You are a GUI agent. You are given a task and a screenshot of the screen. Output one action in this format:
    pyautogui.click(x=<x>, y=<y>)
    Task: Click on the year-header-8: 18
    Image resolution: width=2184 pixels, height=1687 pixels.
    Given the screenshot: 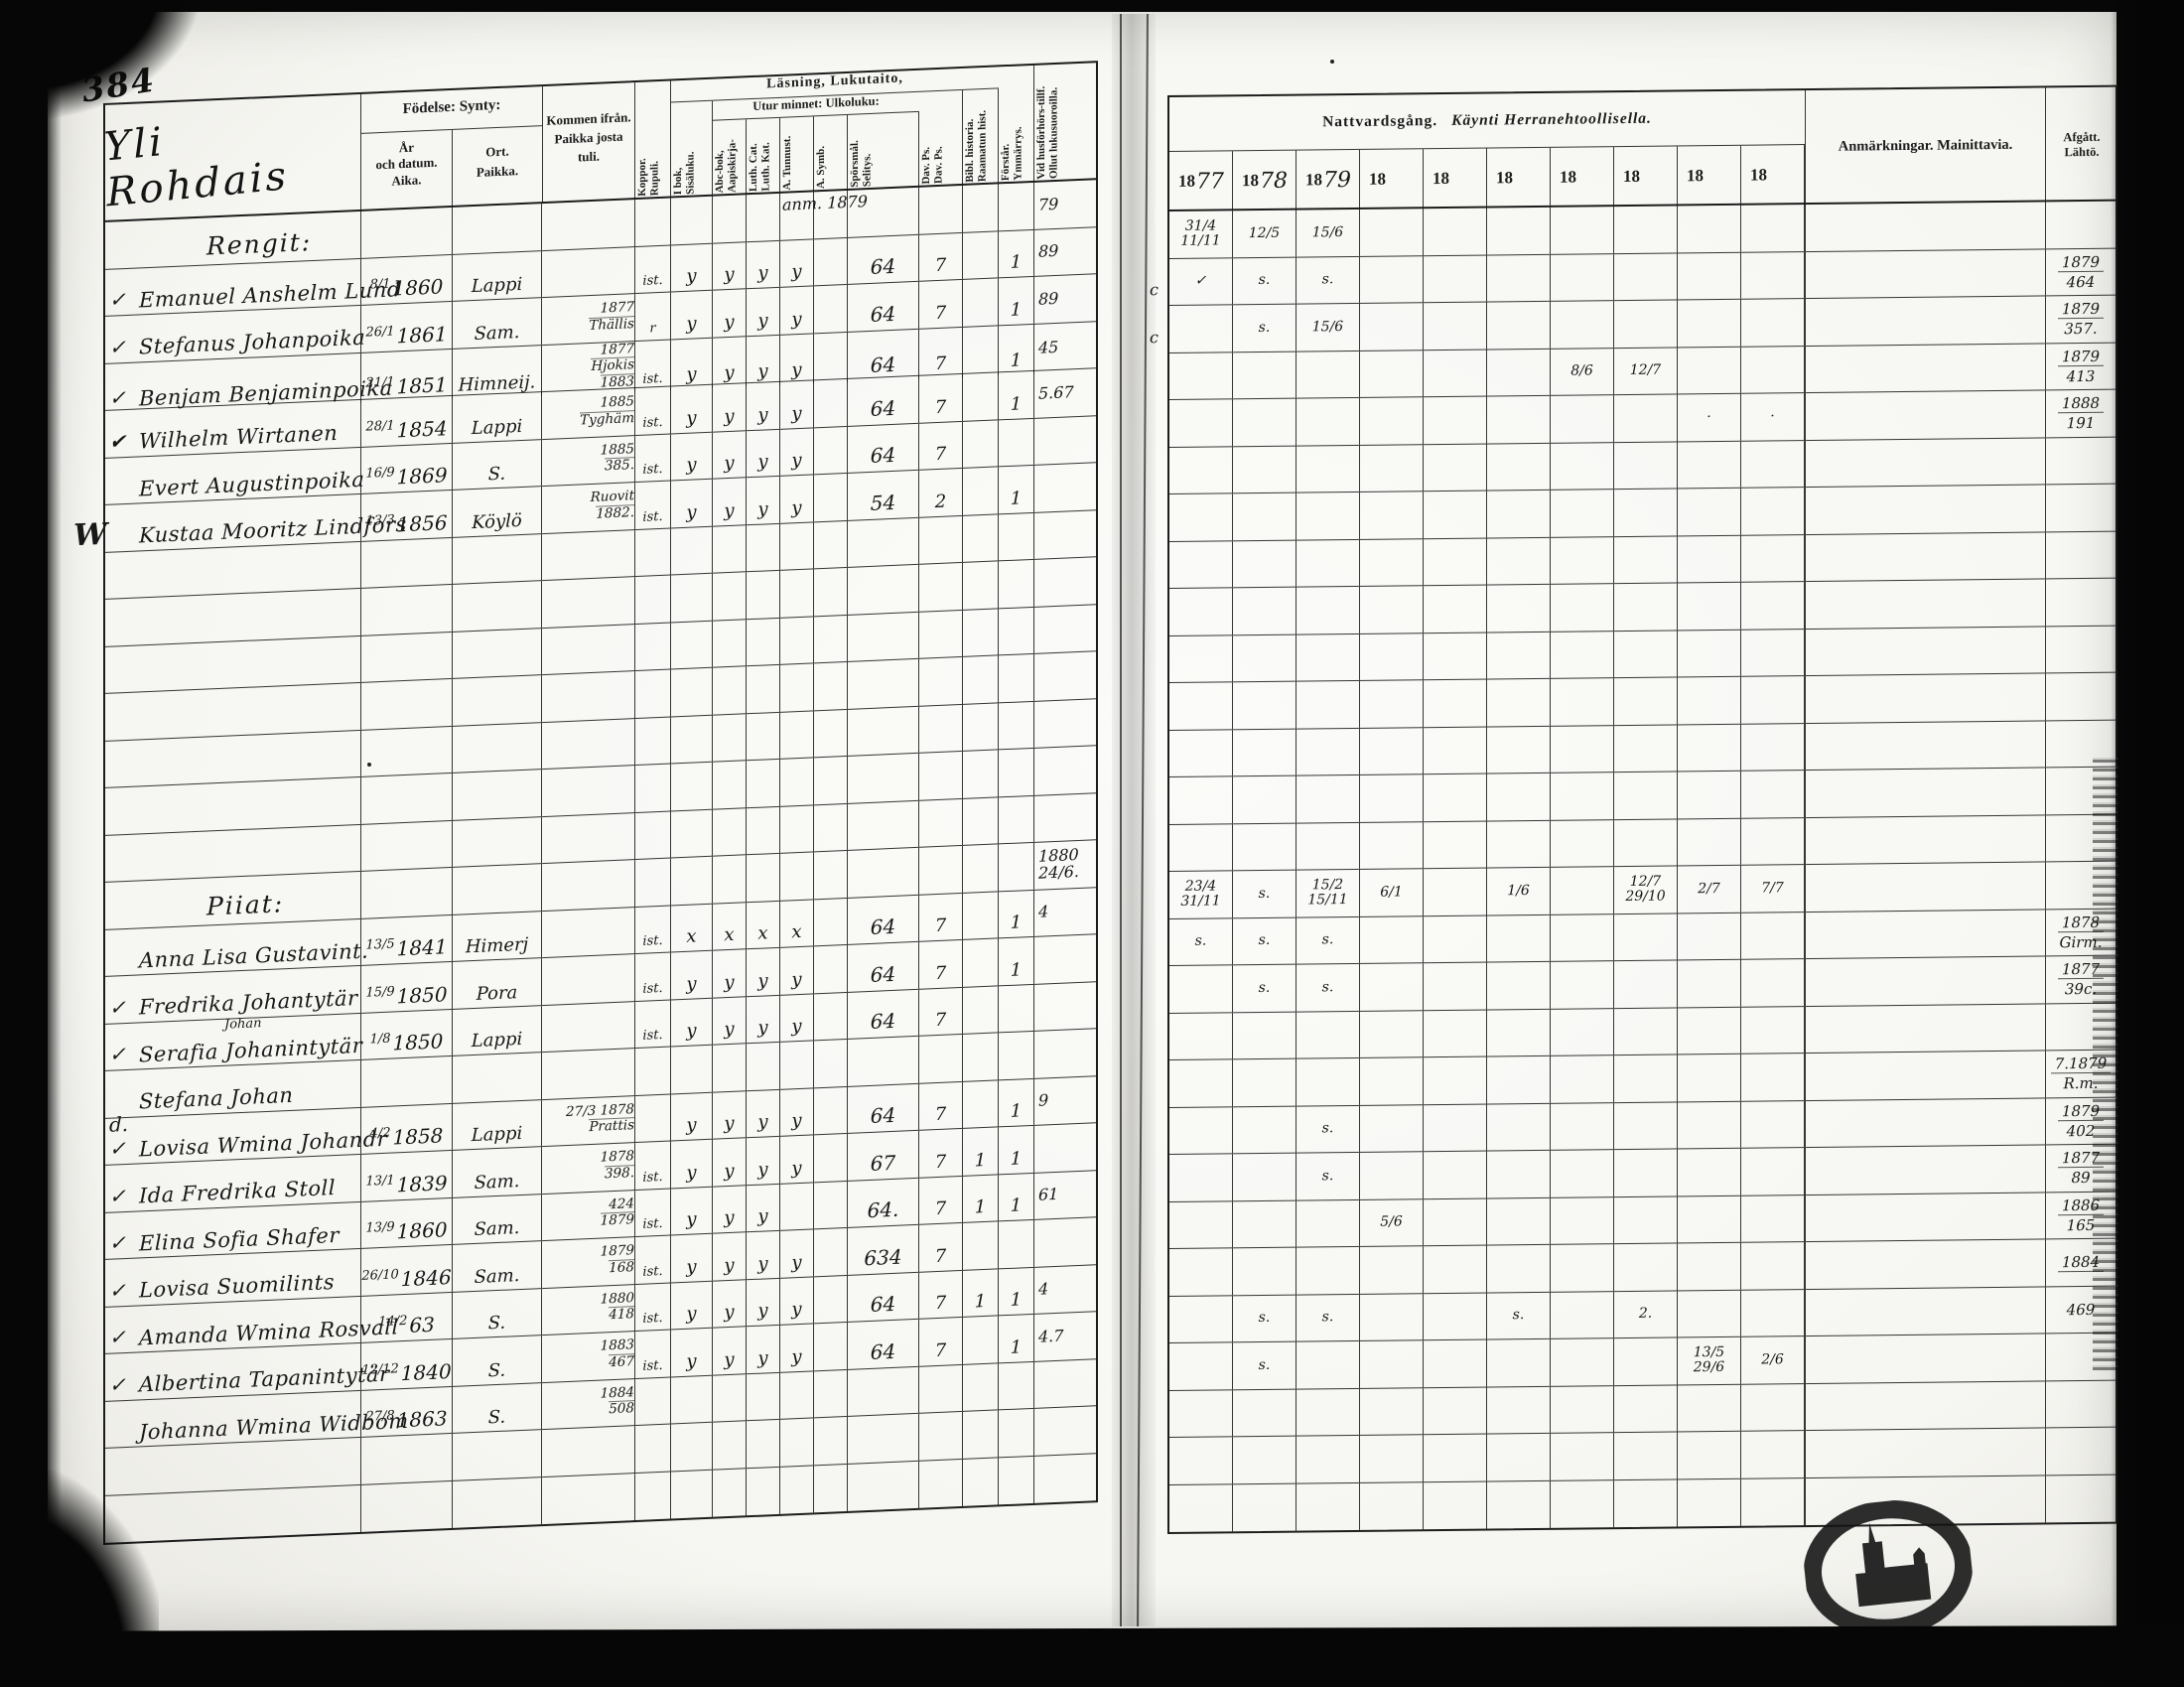 What is the action you would take?
    pyautogui.click(x=1646, y=177)
    